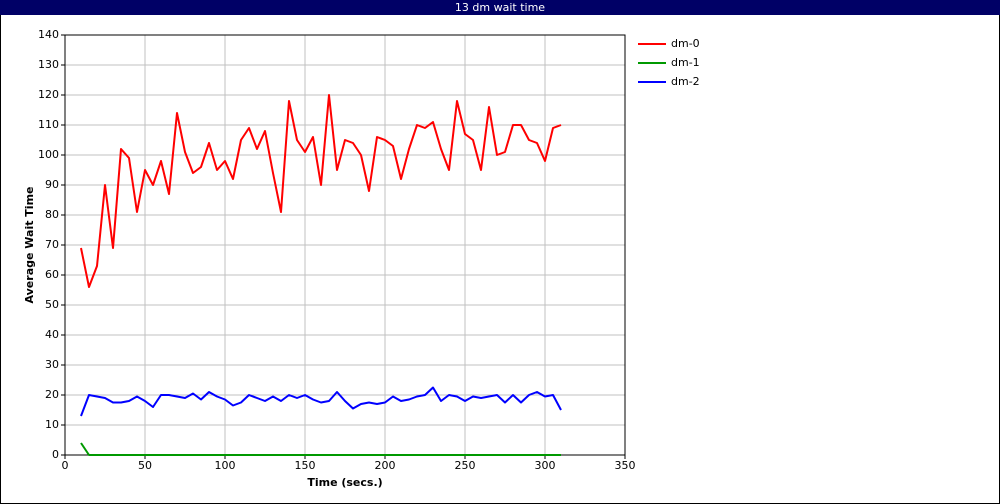  Describe the element at coordinates (48, 64) in the screenshot. I see `y-tick-label: 130` at that location.